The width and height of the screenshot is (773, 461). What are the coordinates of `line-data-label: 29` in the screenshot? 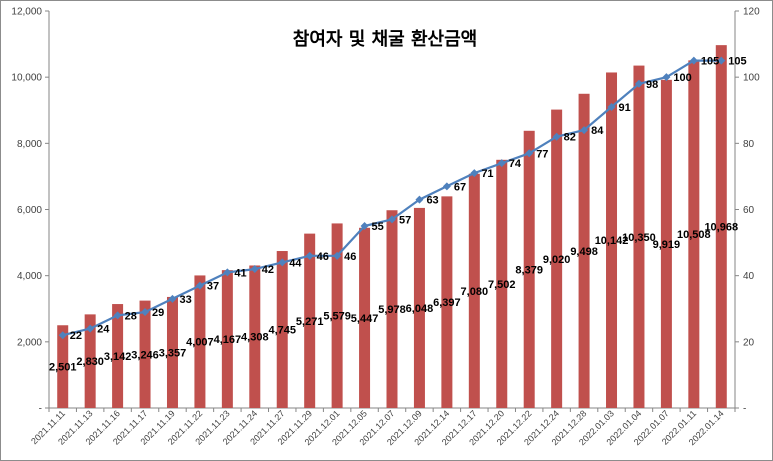 It's located at (158, 313).